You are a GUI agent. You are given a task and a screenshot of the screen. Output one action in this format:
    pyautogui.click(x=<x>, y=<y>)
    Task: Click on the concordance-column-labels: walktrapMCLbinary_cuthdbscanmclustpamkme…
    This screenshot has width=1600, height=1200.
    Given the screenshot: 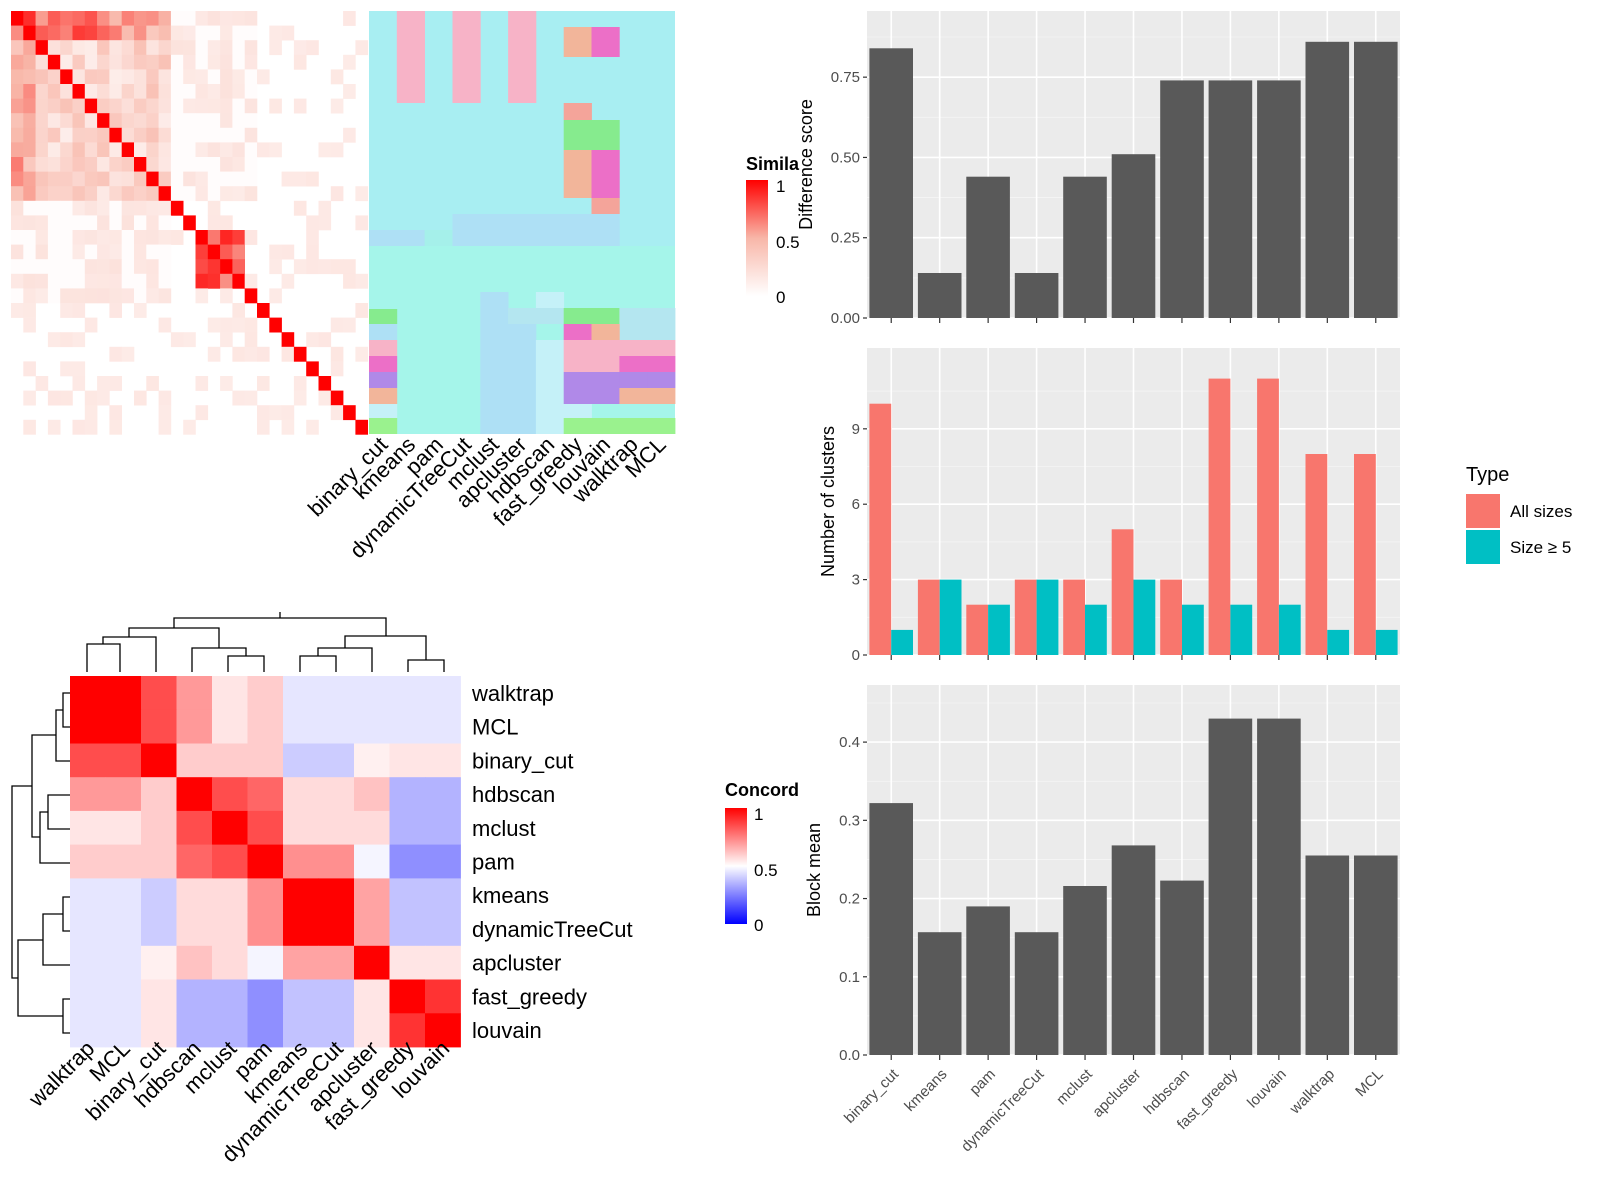 What is the action you would take?
    pyautogui.click(x=238, y=1101)
    